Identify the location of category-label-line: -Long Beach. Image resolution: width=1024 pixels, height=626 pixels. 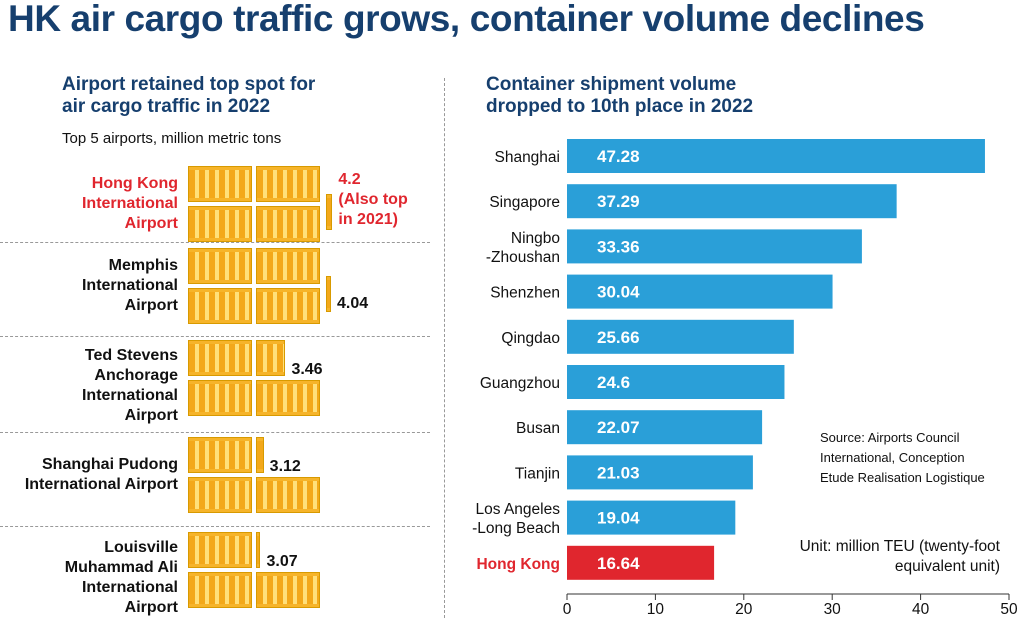
(516, 528).